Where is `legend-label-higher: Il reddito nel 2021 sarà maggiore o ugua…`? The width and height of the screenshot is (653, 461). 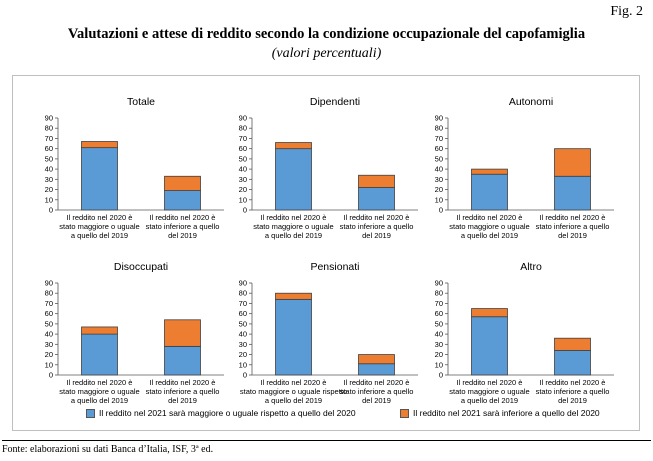 legend-label-higher: Il reddito nel 2021 sarà maggiore o ugua… is located at coordinates (227, 413).